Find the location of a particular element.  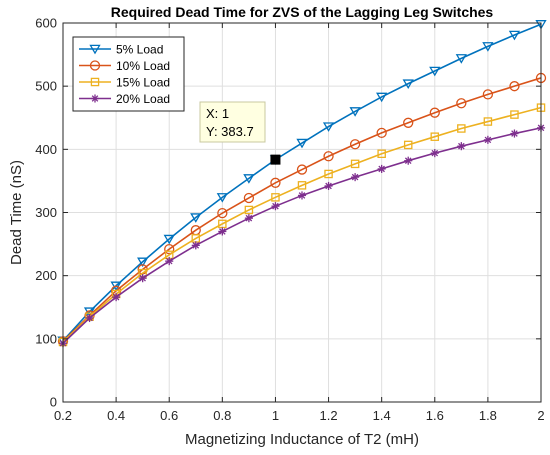

x-tick-label: 2 is located at coordinates (540, 415).